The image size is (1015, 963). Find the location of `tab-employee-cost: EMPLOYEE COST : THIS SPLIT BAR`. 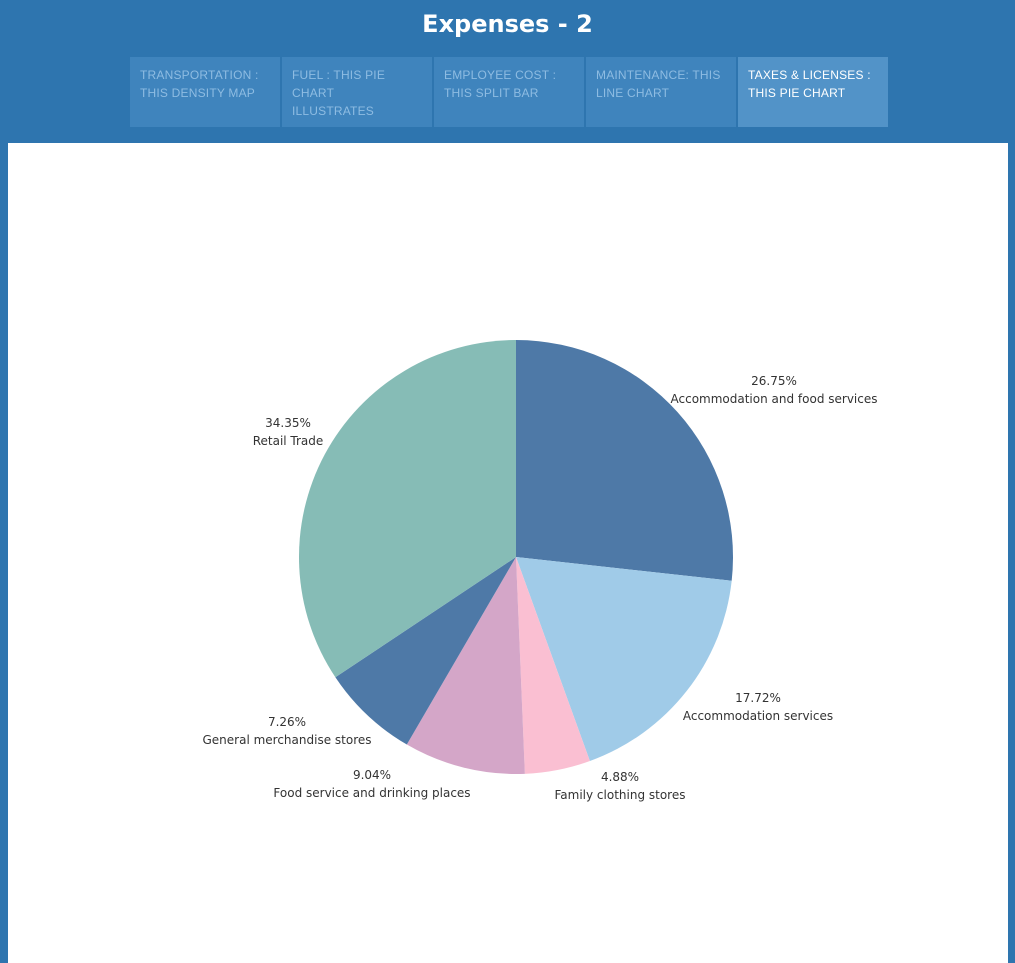

tab-employee-cost: EMPLOYEE COST : THIS SPLIT BAR is located at coordinates (509, 92).